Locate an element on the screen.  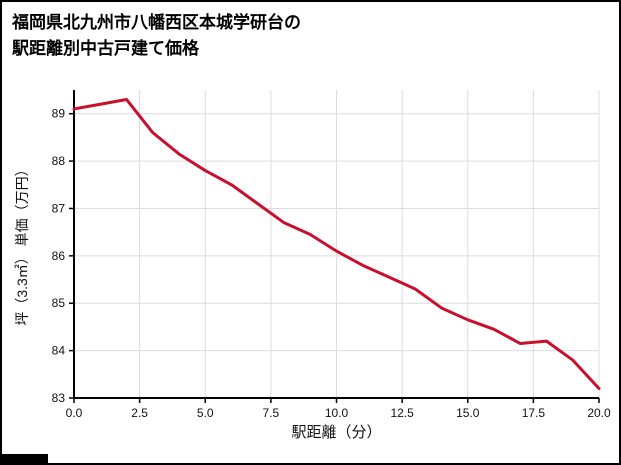
chart-title-line-2: 駅距離別中古戸建て価格 is located at coordinates (105, 48).